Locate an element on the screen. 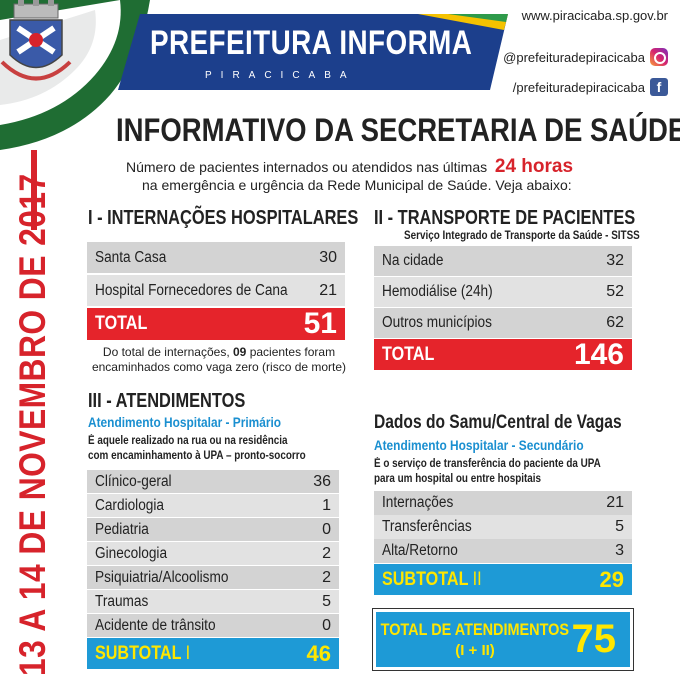 The image size is (680, 679). atendimentos-subtitle: Atendimento Hospitalar - Primário is located at coordinates (185, 422).